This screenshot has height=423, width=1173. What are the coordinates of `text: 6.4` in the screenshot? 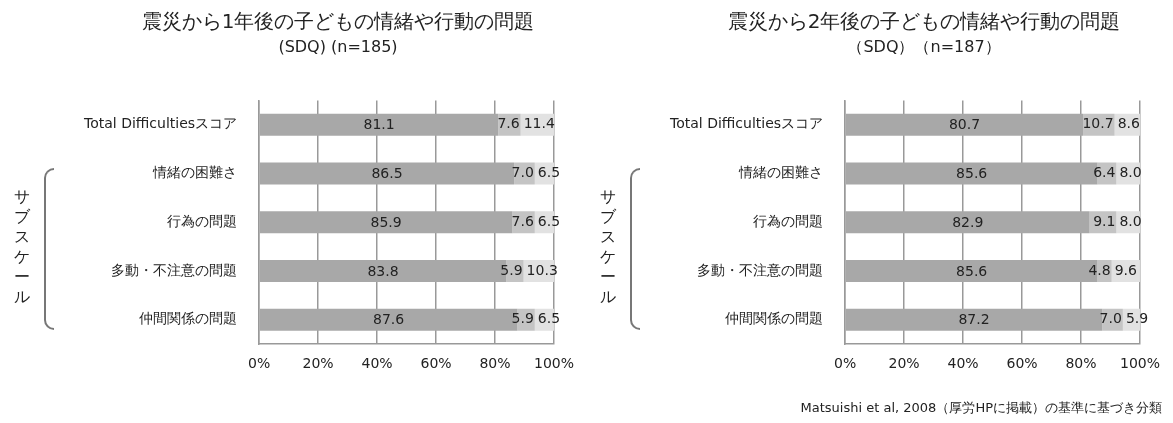 It's located at (1104, 172).